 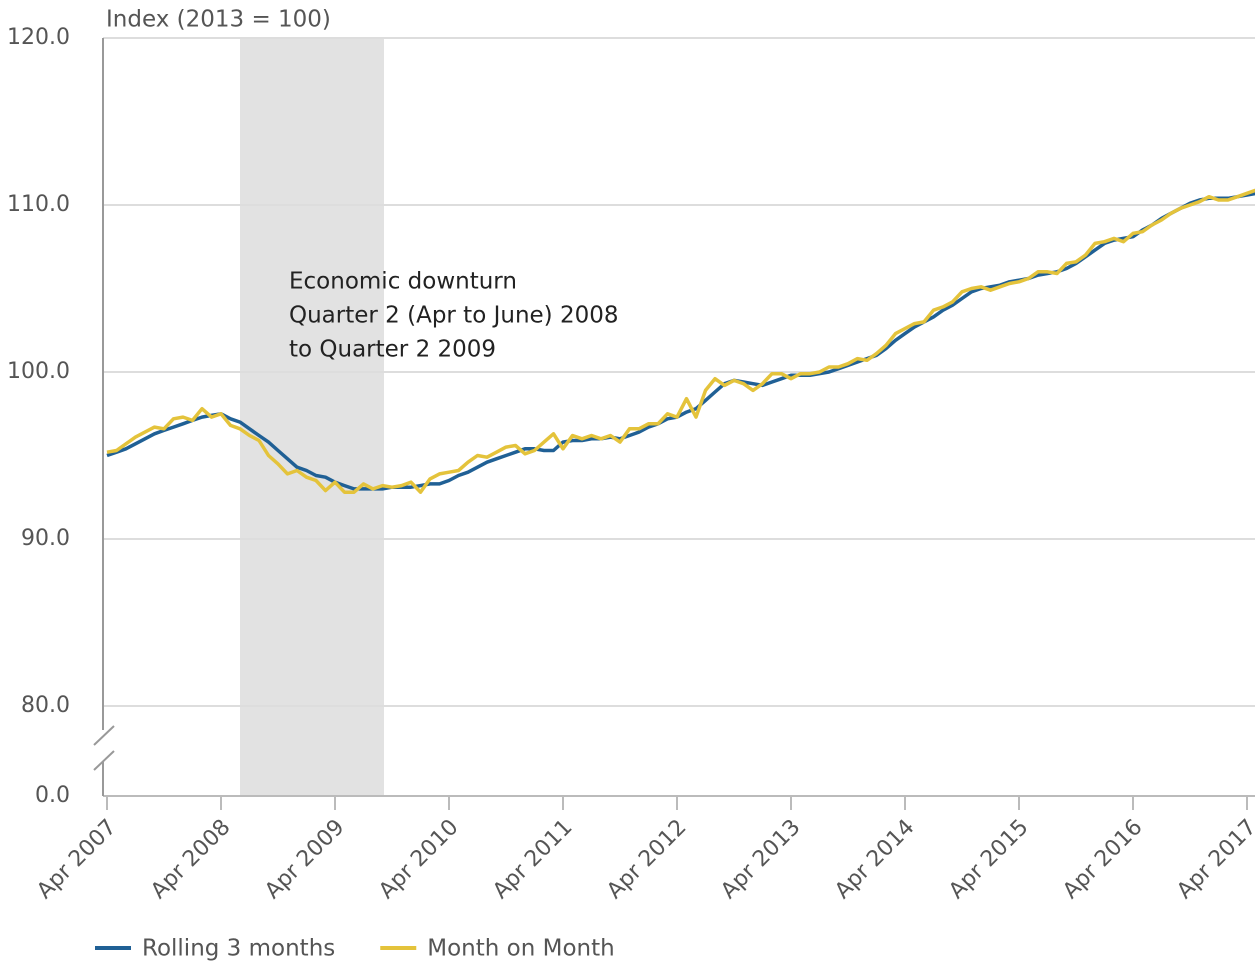 What do you see at coordinates (520, 949) in the screenshot?
I see `legend-label: Month on Month` at bounding box center [520, 949].